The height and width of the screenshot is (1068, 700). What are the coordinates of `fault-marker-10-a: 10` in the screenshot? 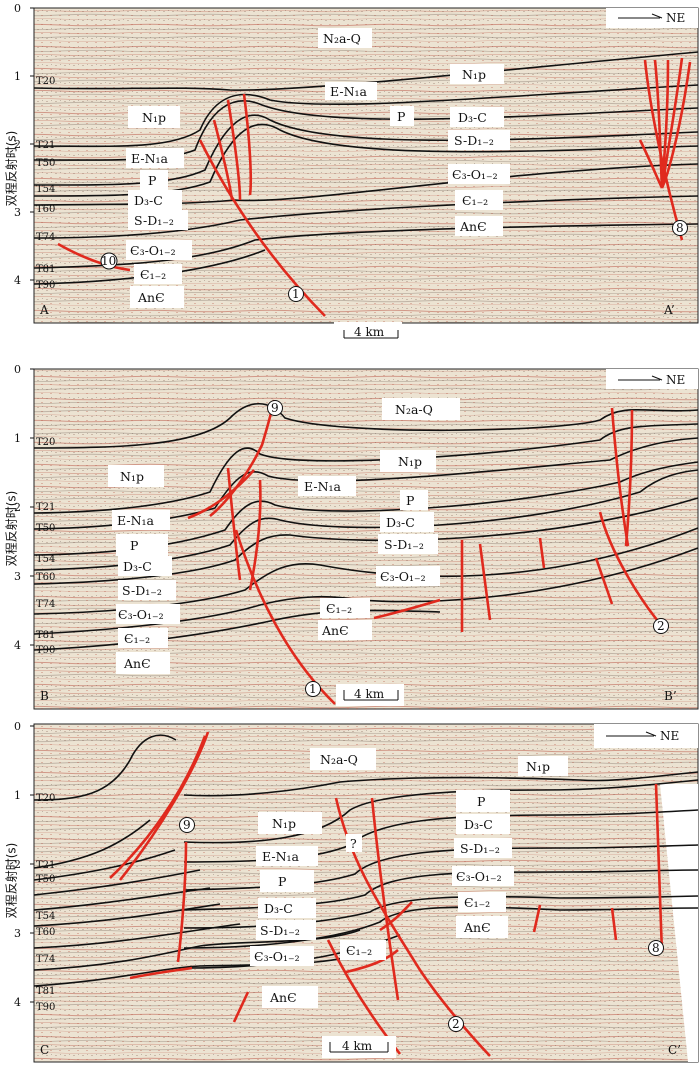 It's located at (108, 261).